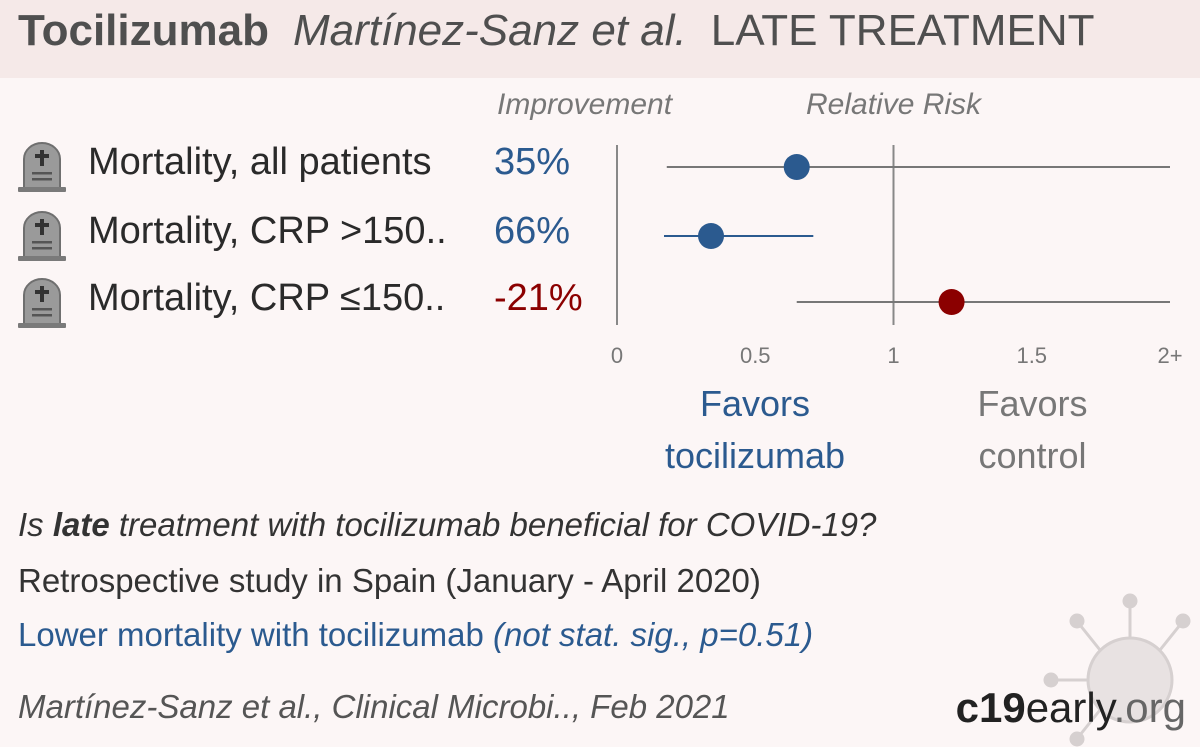  Describe the element at coordinates (902, 30) in the screenshot. I see `treatment-stage: LATE TREATMENT` at that location.